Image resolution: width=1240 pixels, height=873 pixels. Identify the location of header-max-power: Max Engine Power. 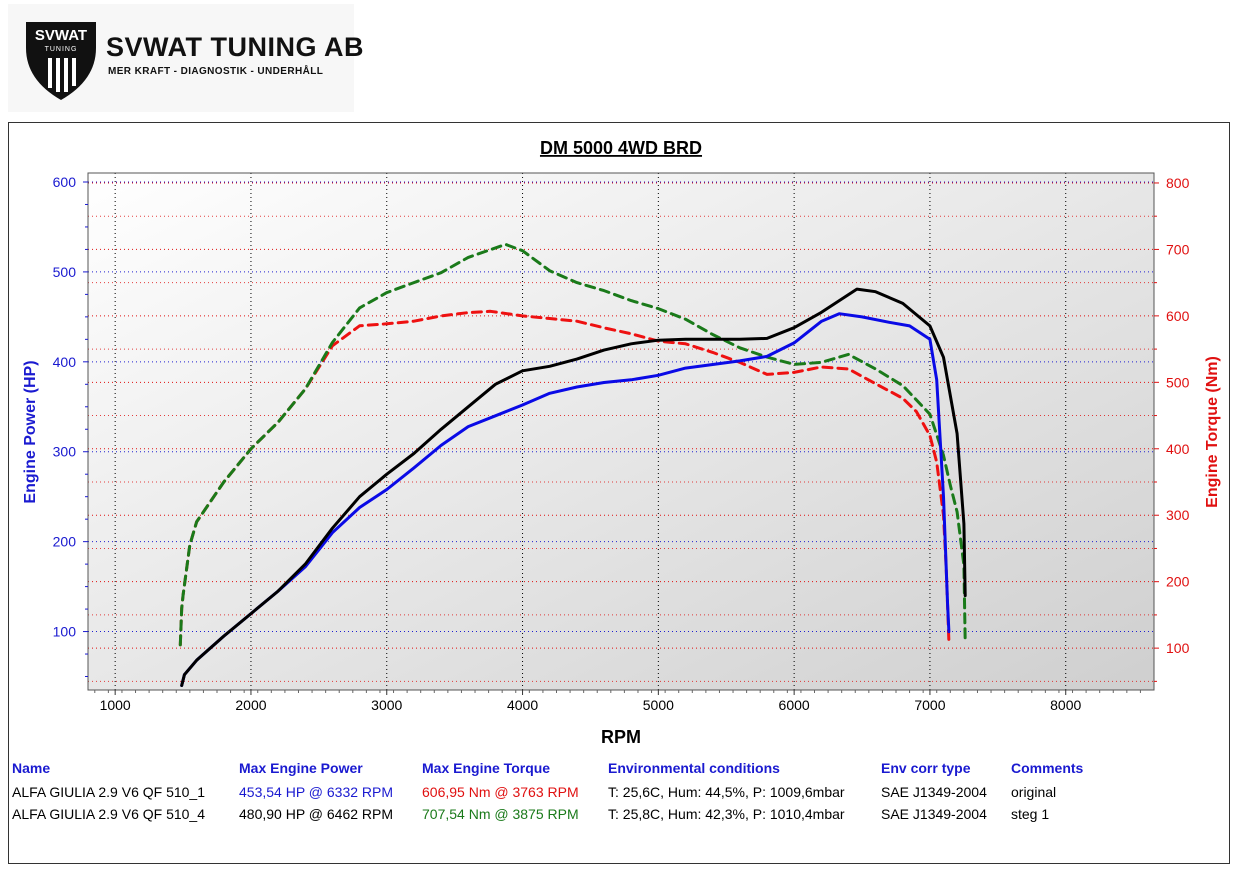
(301, 768).